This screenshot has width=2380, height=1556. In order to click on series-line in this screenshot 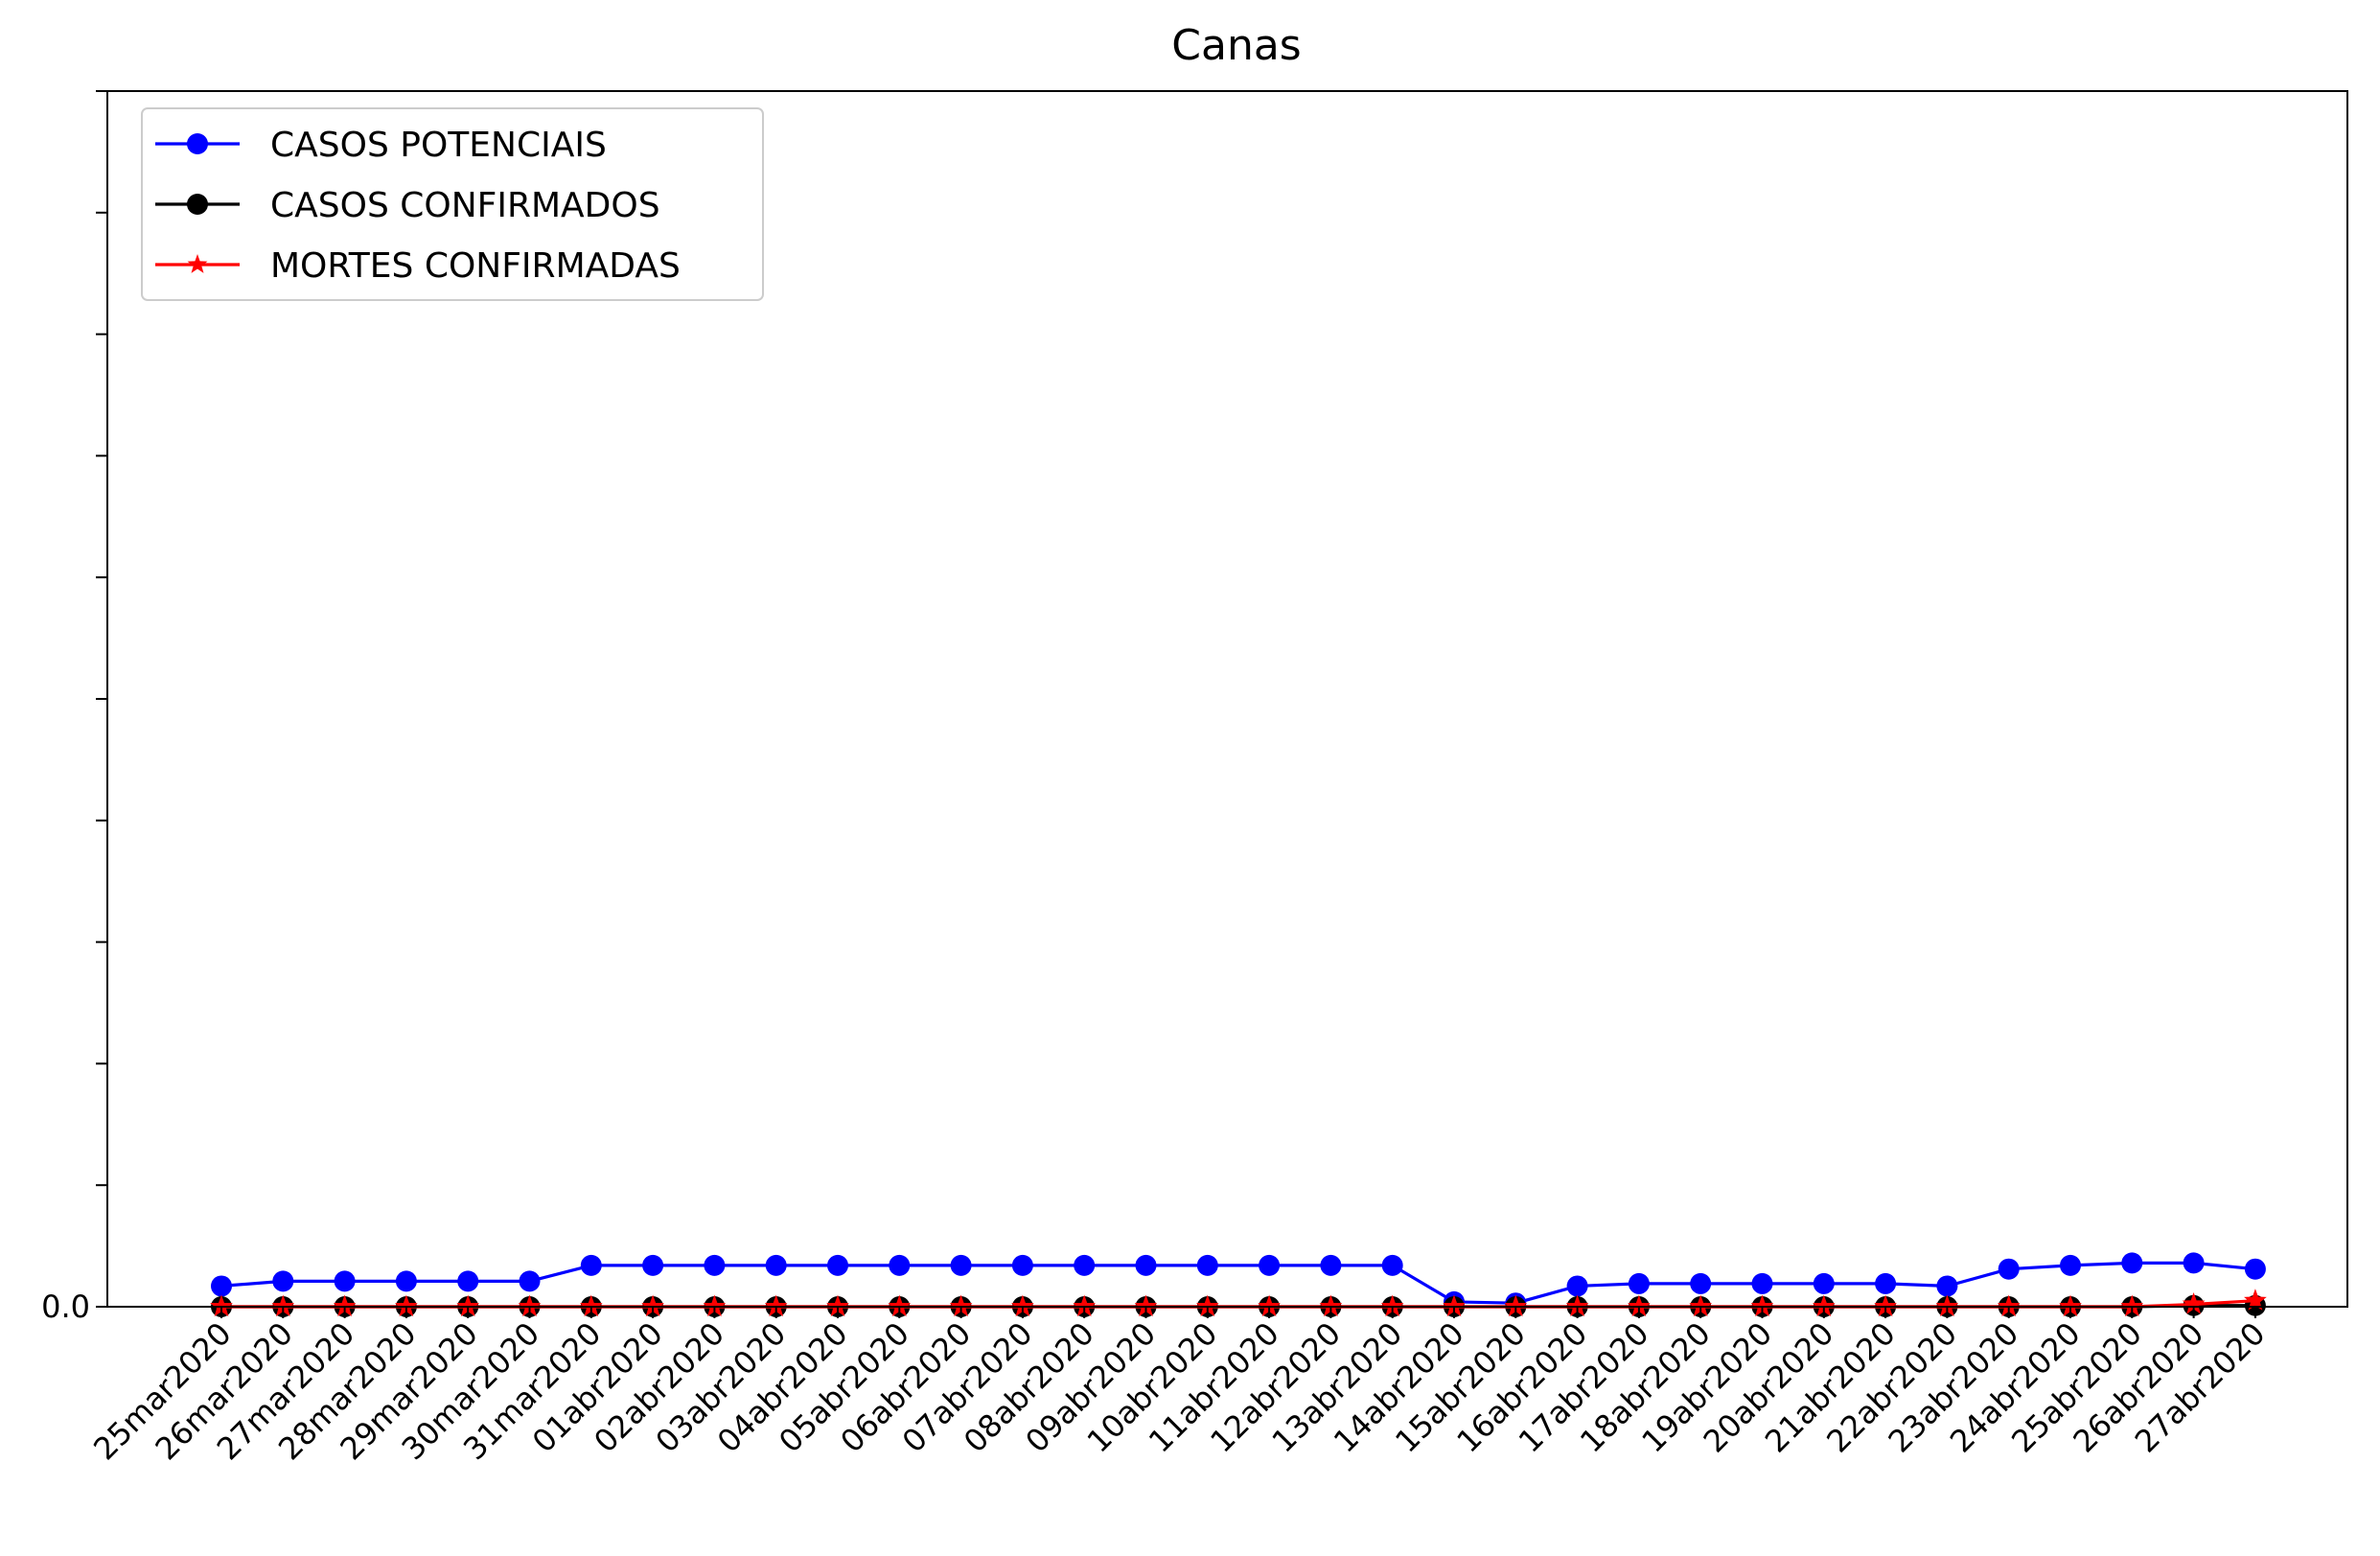, I will do `click(1238, 1283)`.